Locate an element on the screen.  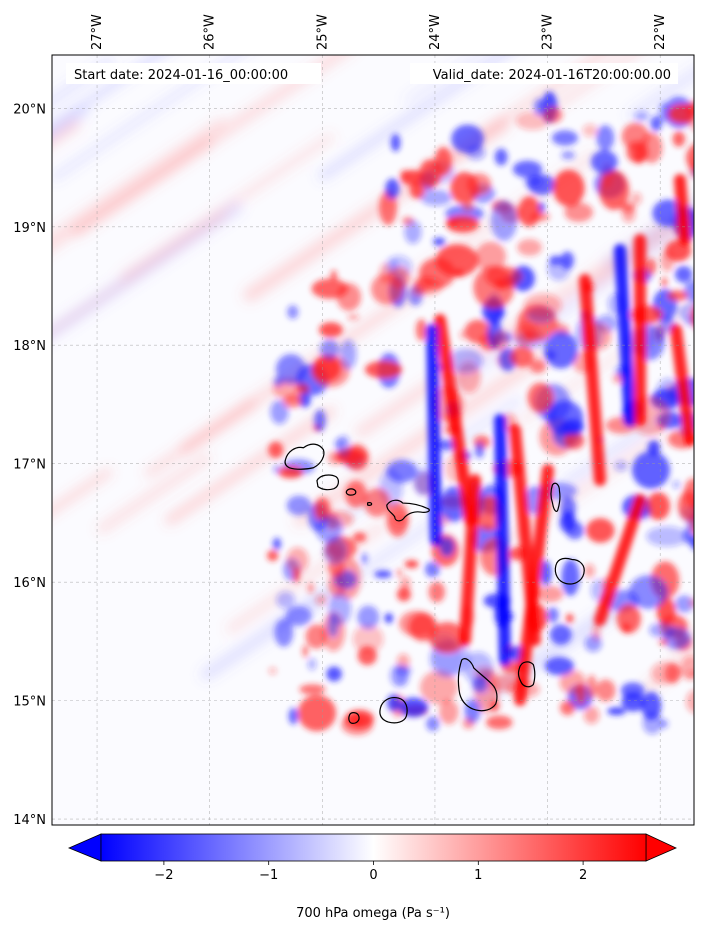
colorbar-extend-left is located at coordinates (84, 847).